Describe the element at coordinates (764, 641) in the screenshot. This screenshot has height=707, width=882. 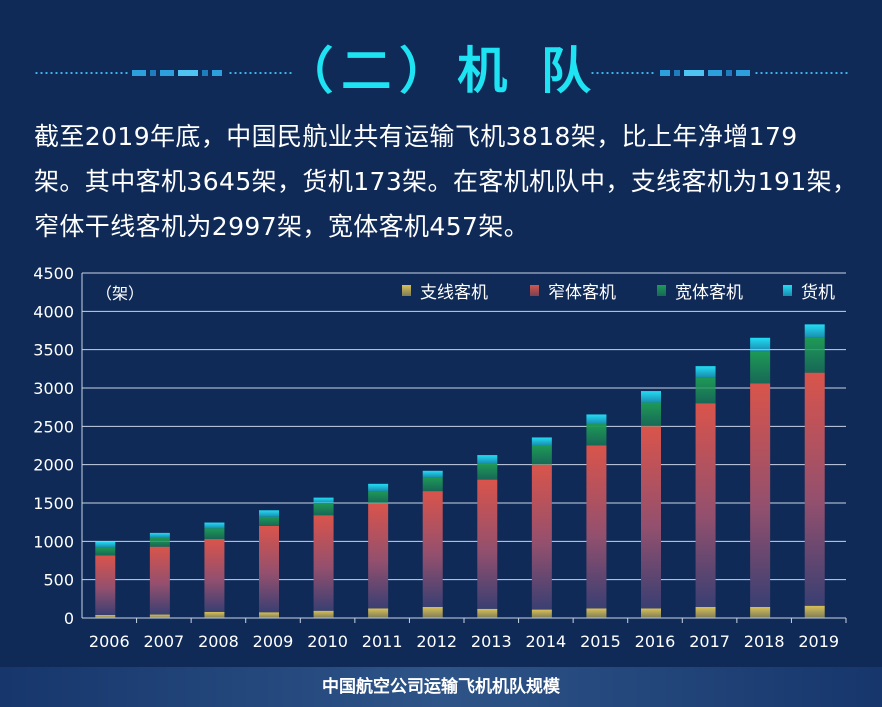
I see `x-tick-label: 2018` at that location.